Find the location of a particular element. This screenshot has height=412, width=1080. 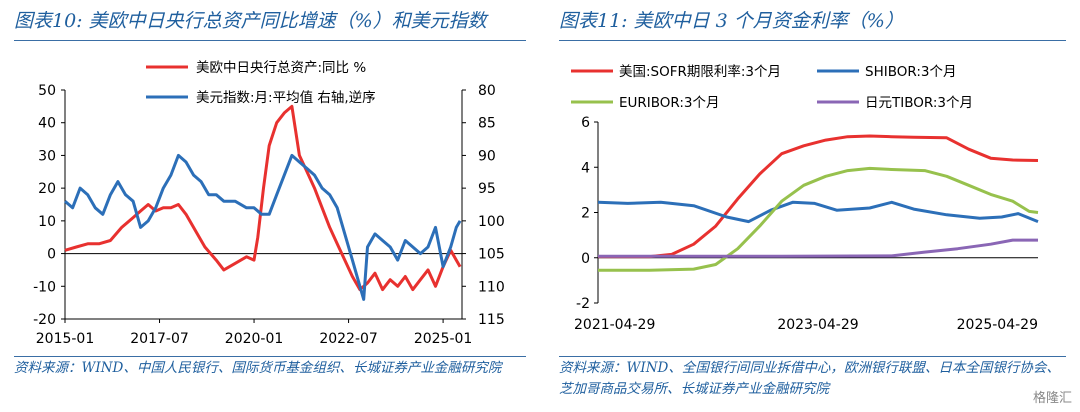

legend-label-1: SHIBOR:3个月 is located at coordinates (910, 72).